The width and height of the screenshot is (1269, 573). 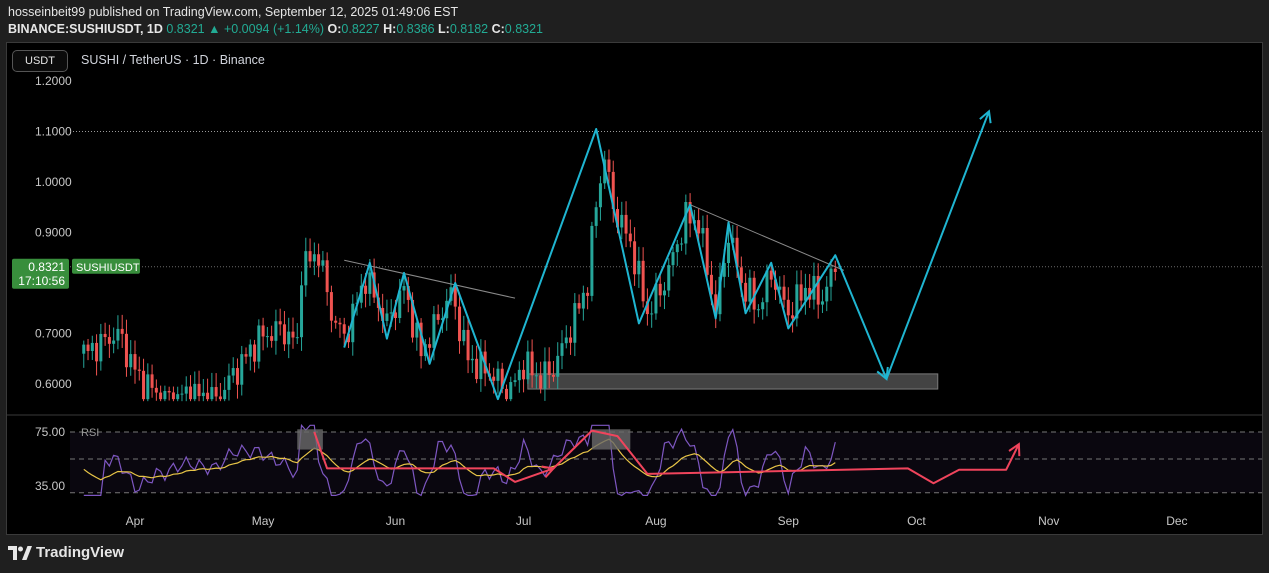 I want to click on time-tick-label: Nov, so click(x=1048, y=521).